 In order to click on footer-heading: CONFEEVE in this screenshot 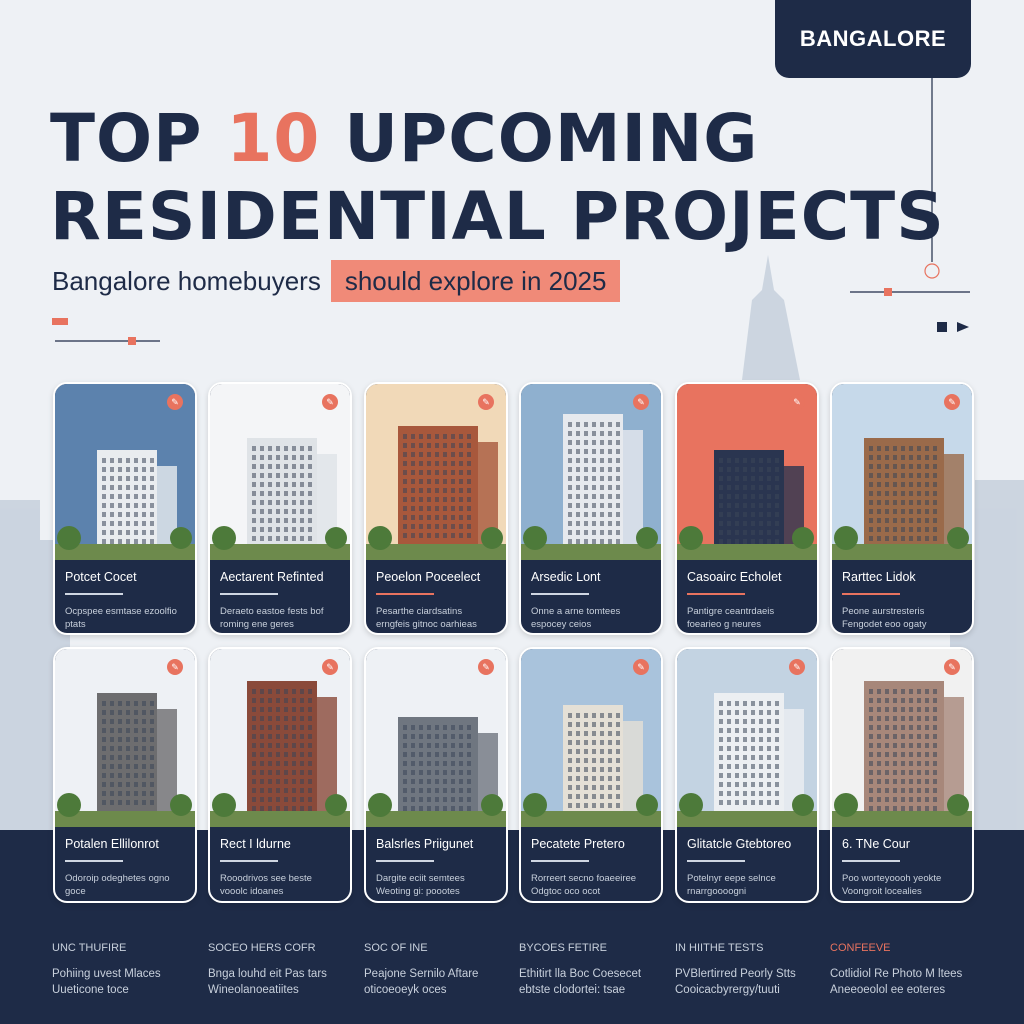, I will do `click(860, 948)`.